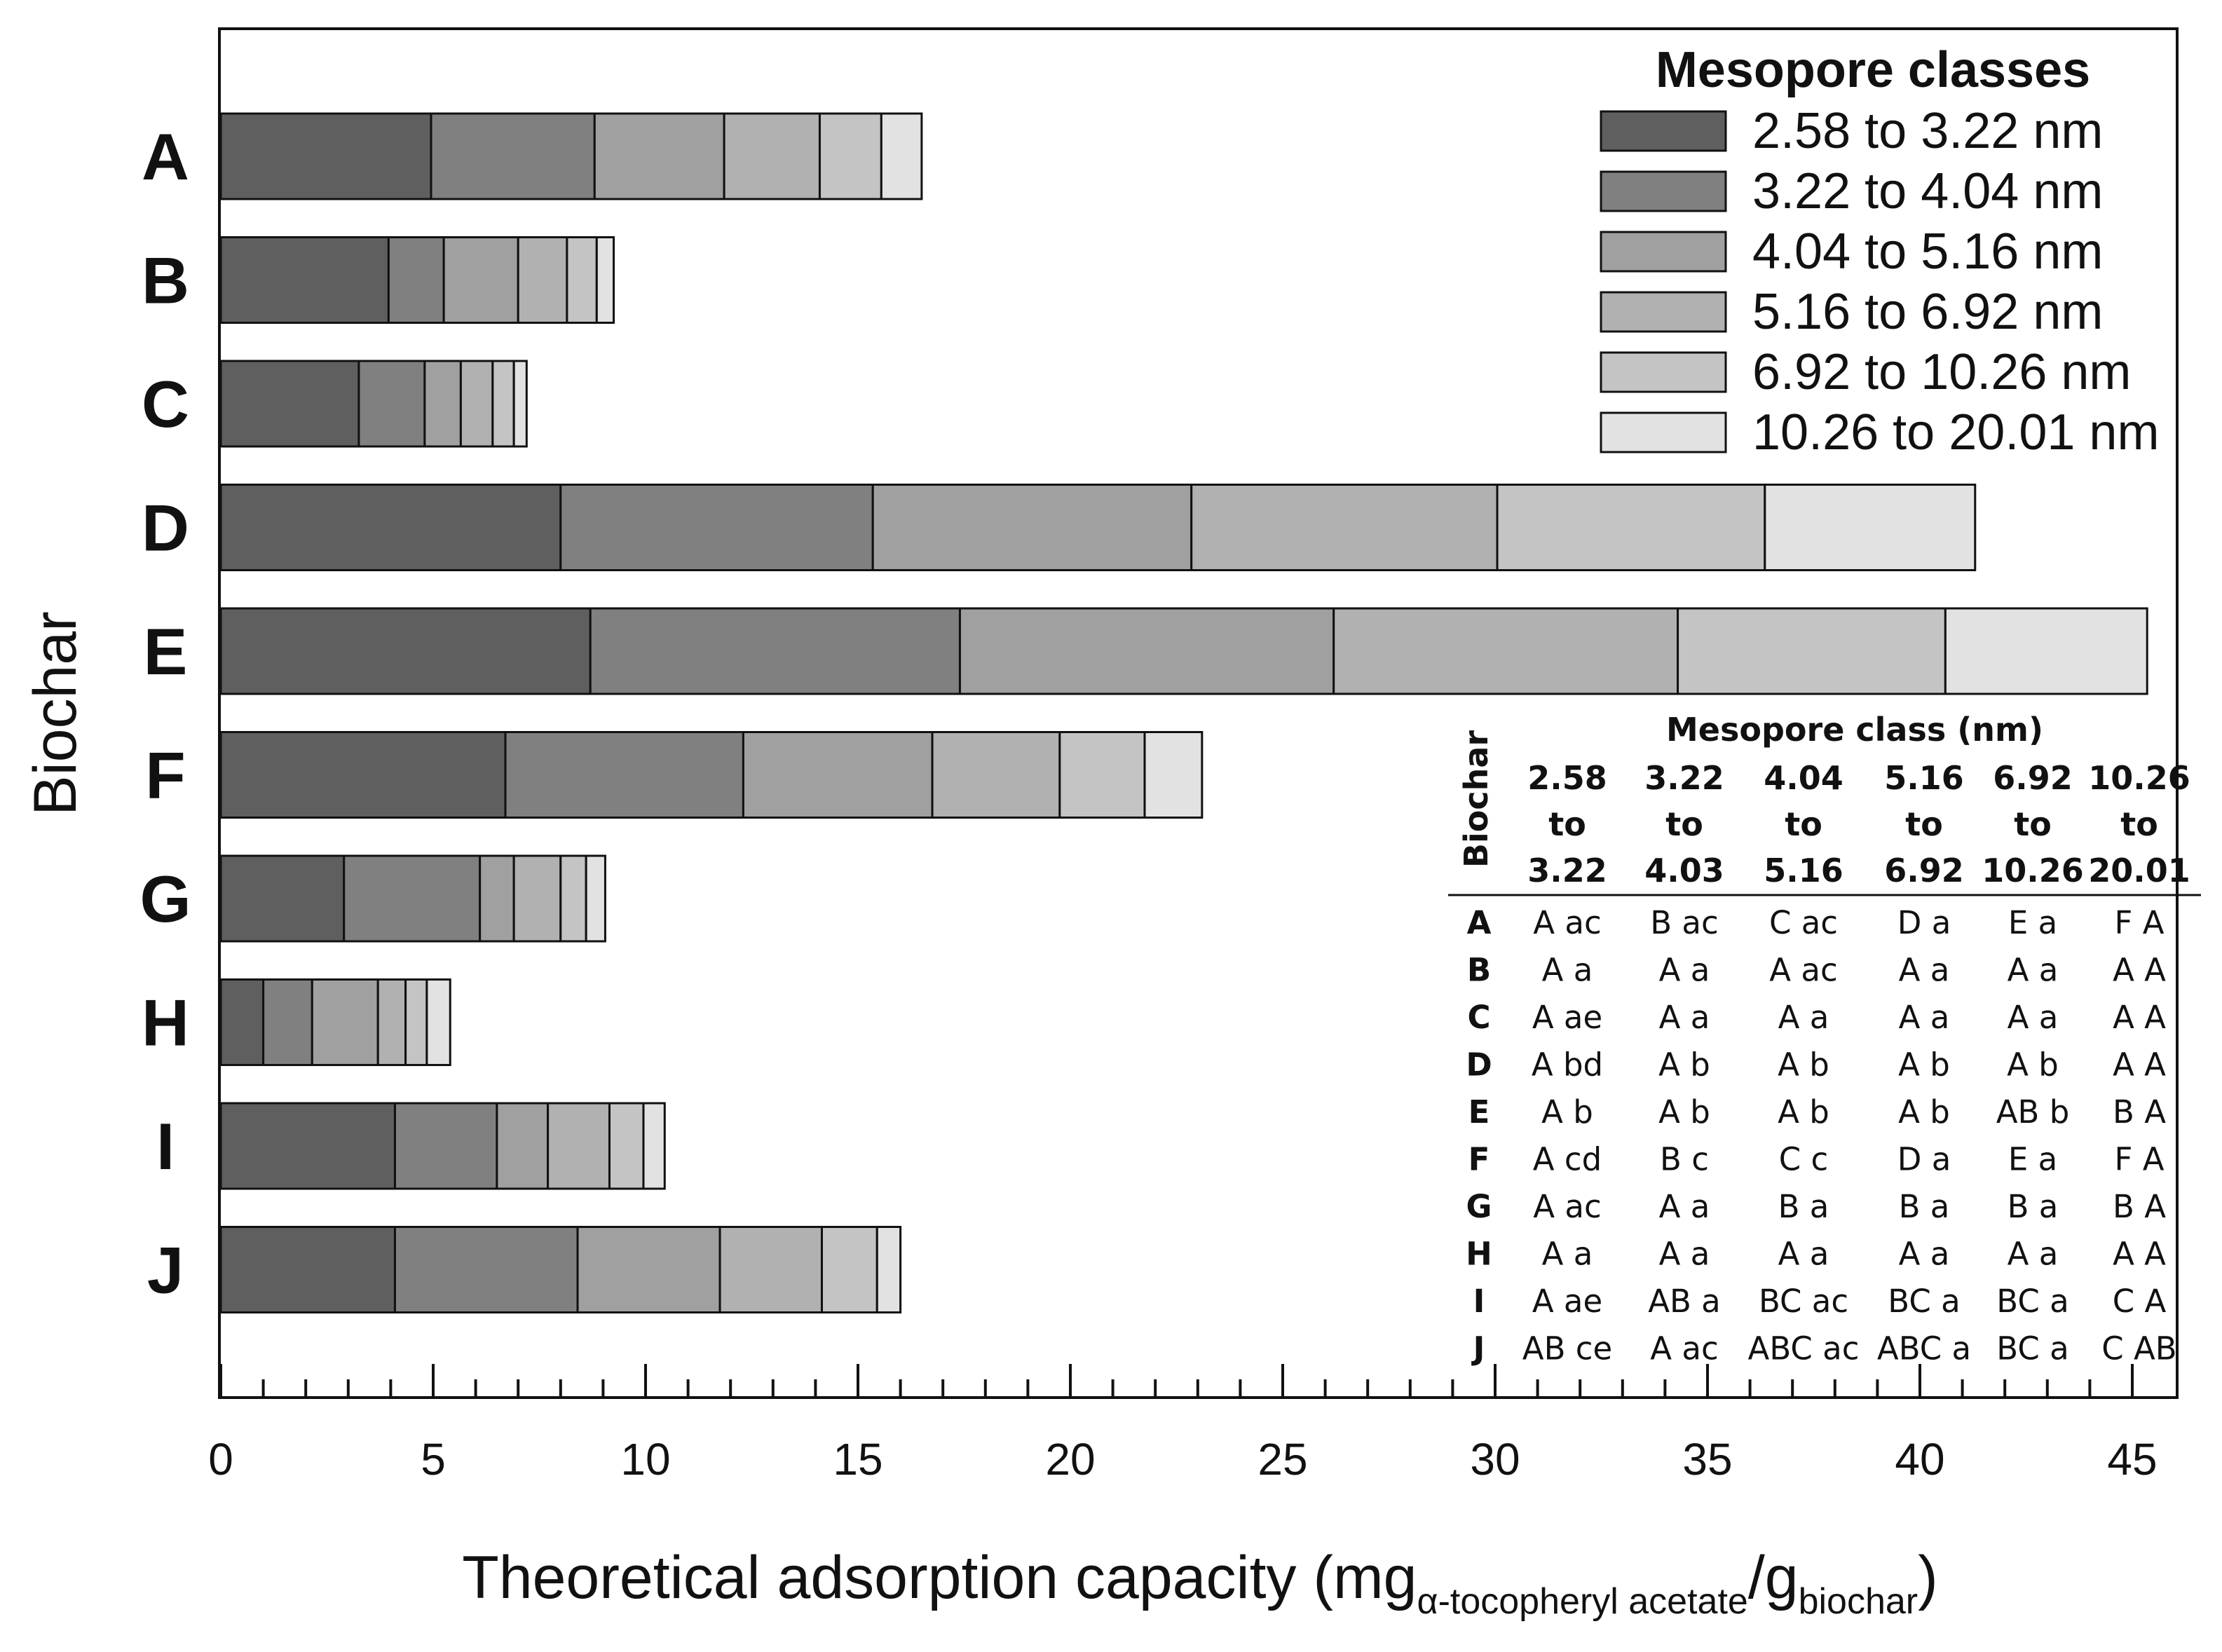 The image size is (2222, 1652). What do you see at coordinates (1282, 1459) in the screenshot?
I see `x-tick-label-25: 25` at bounding box center [1282, 1459].